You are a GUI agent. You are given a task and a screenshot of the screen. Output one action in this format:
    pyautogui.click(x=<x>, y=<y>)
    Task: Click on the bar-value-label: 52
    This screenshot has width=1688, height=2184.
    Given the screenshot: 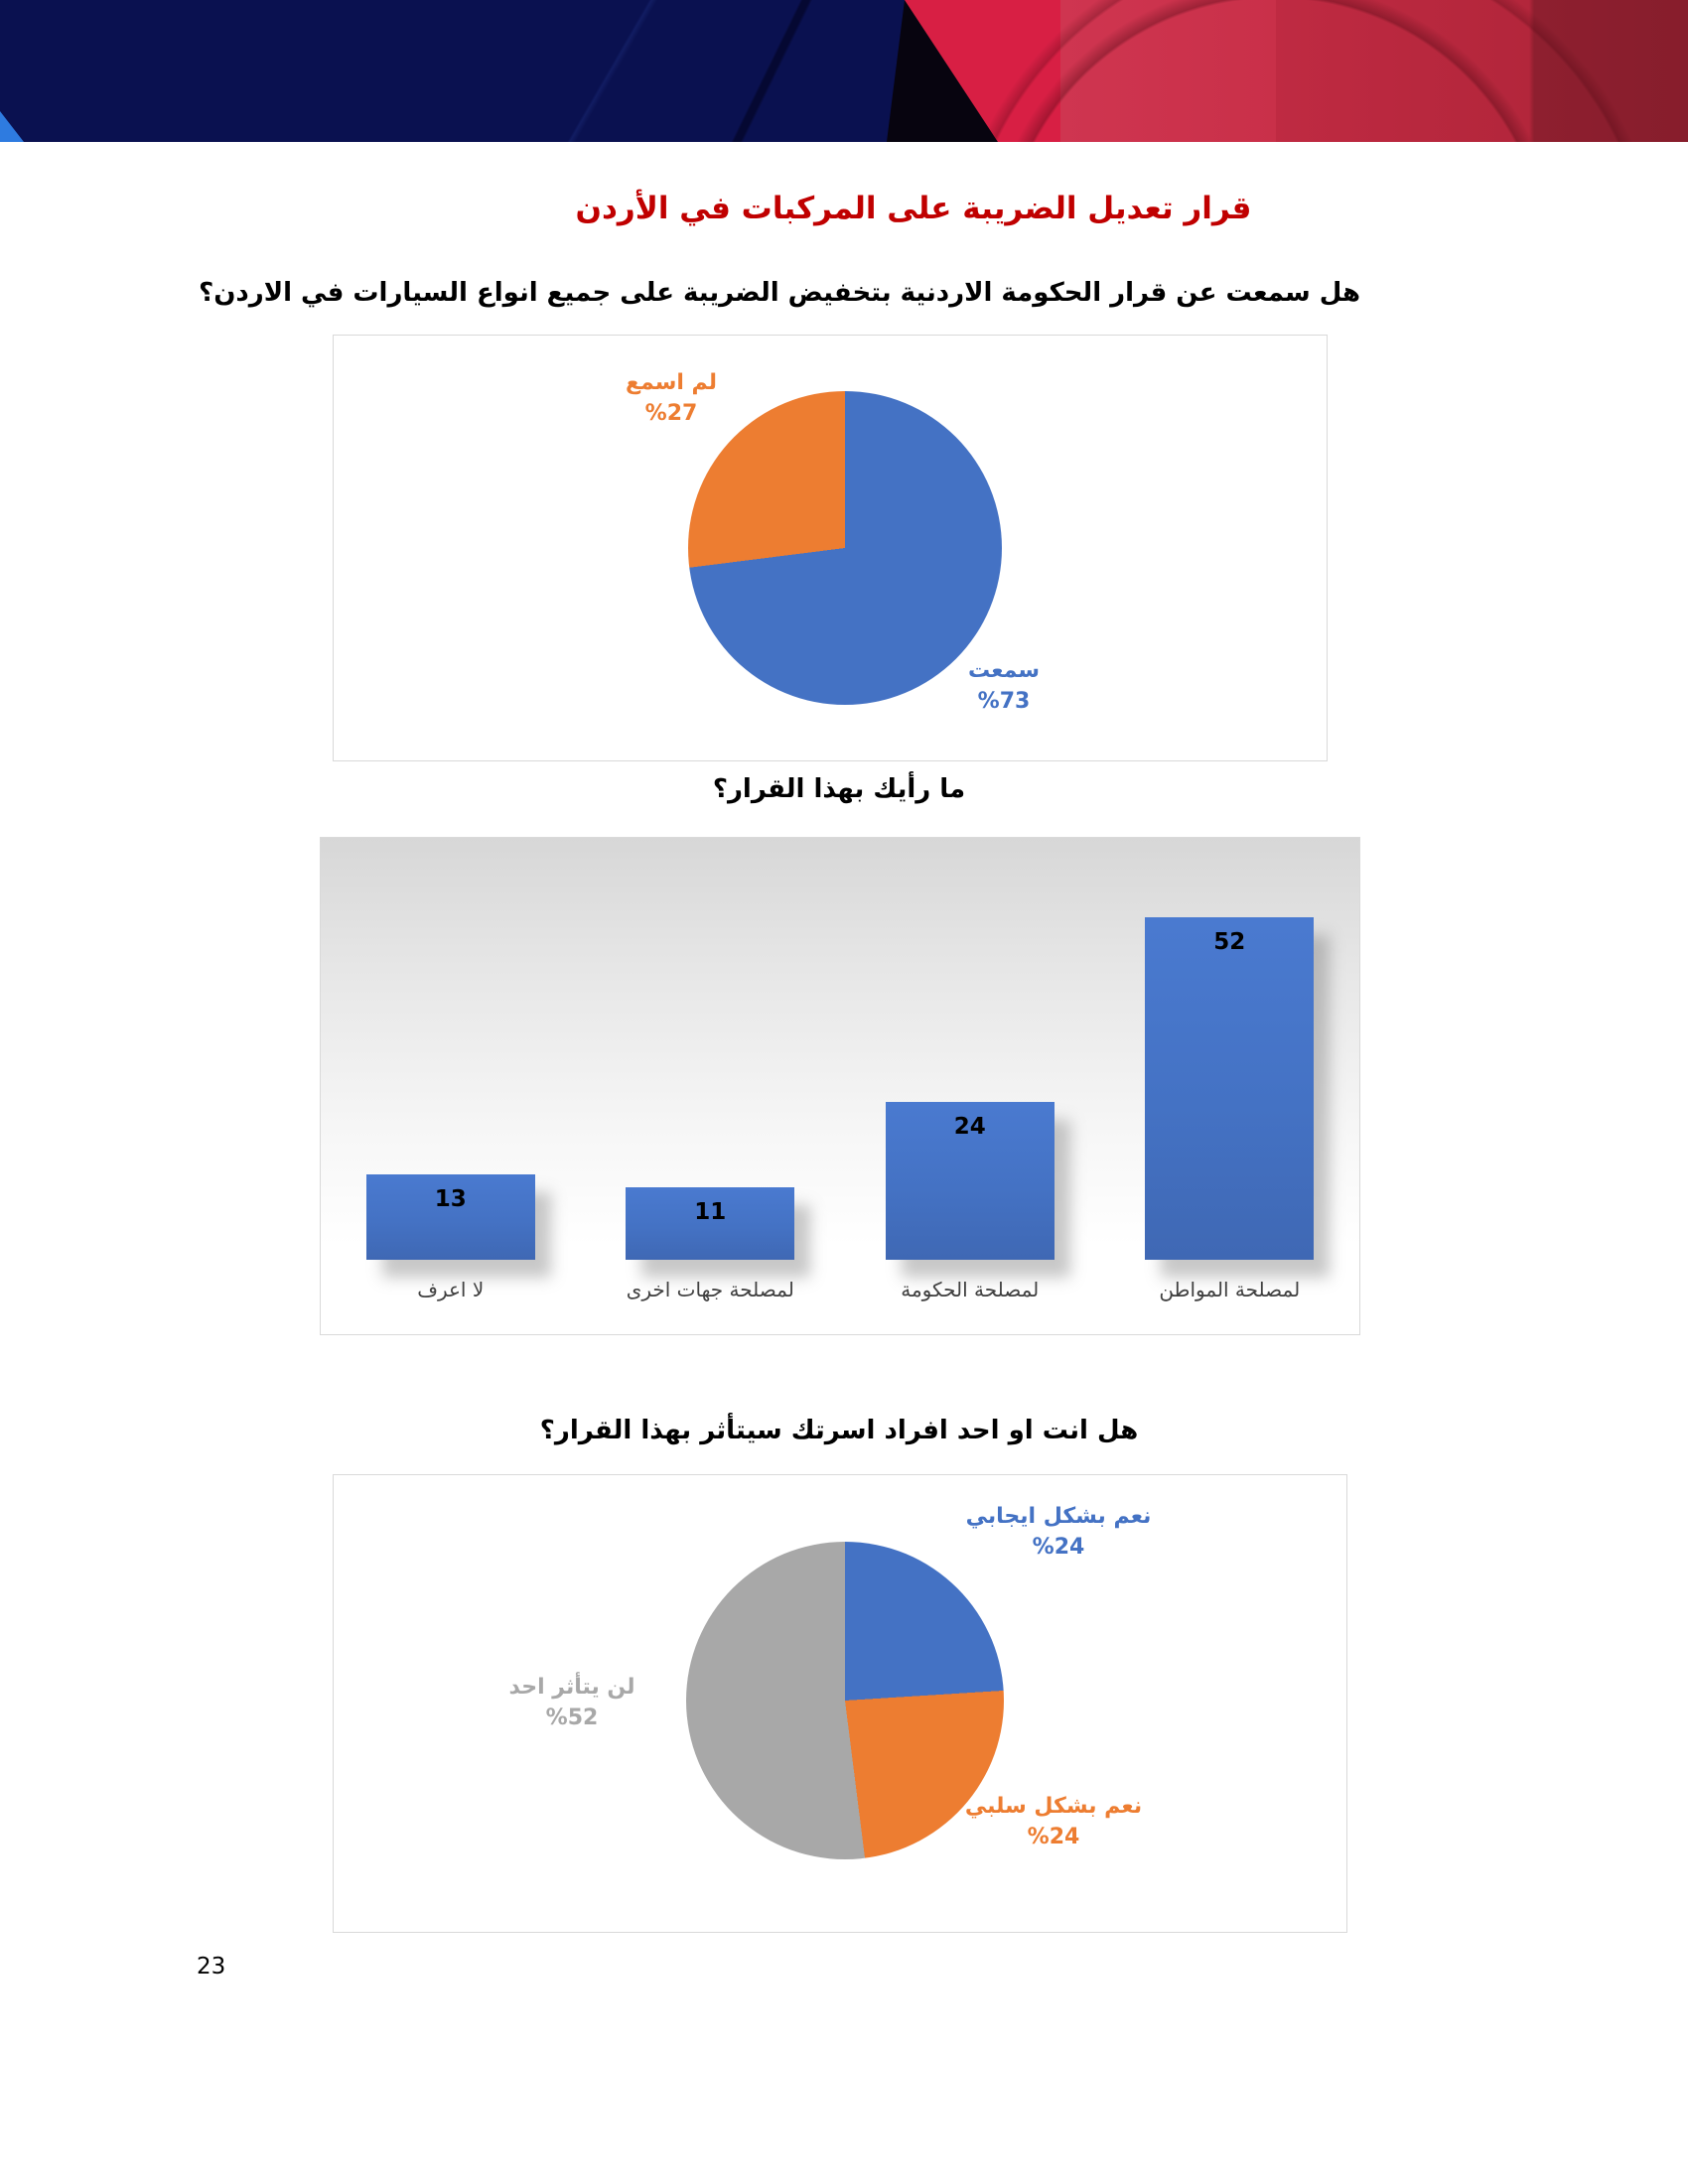 What is the action you would take?
    pyautogui.click(x=1229, y=942)
    